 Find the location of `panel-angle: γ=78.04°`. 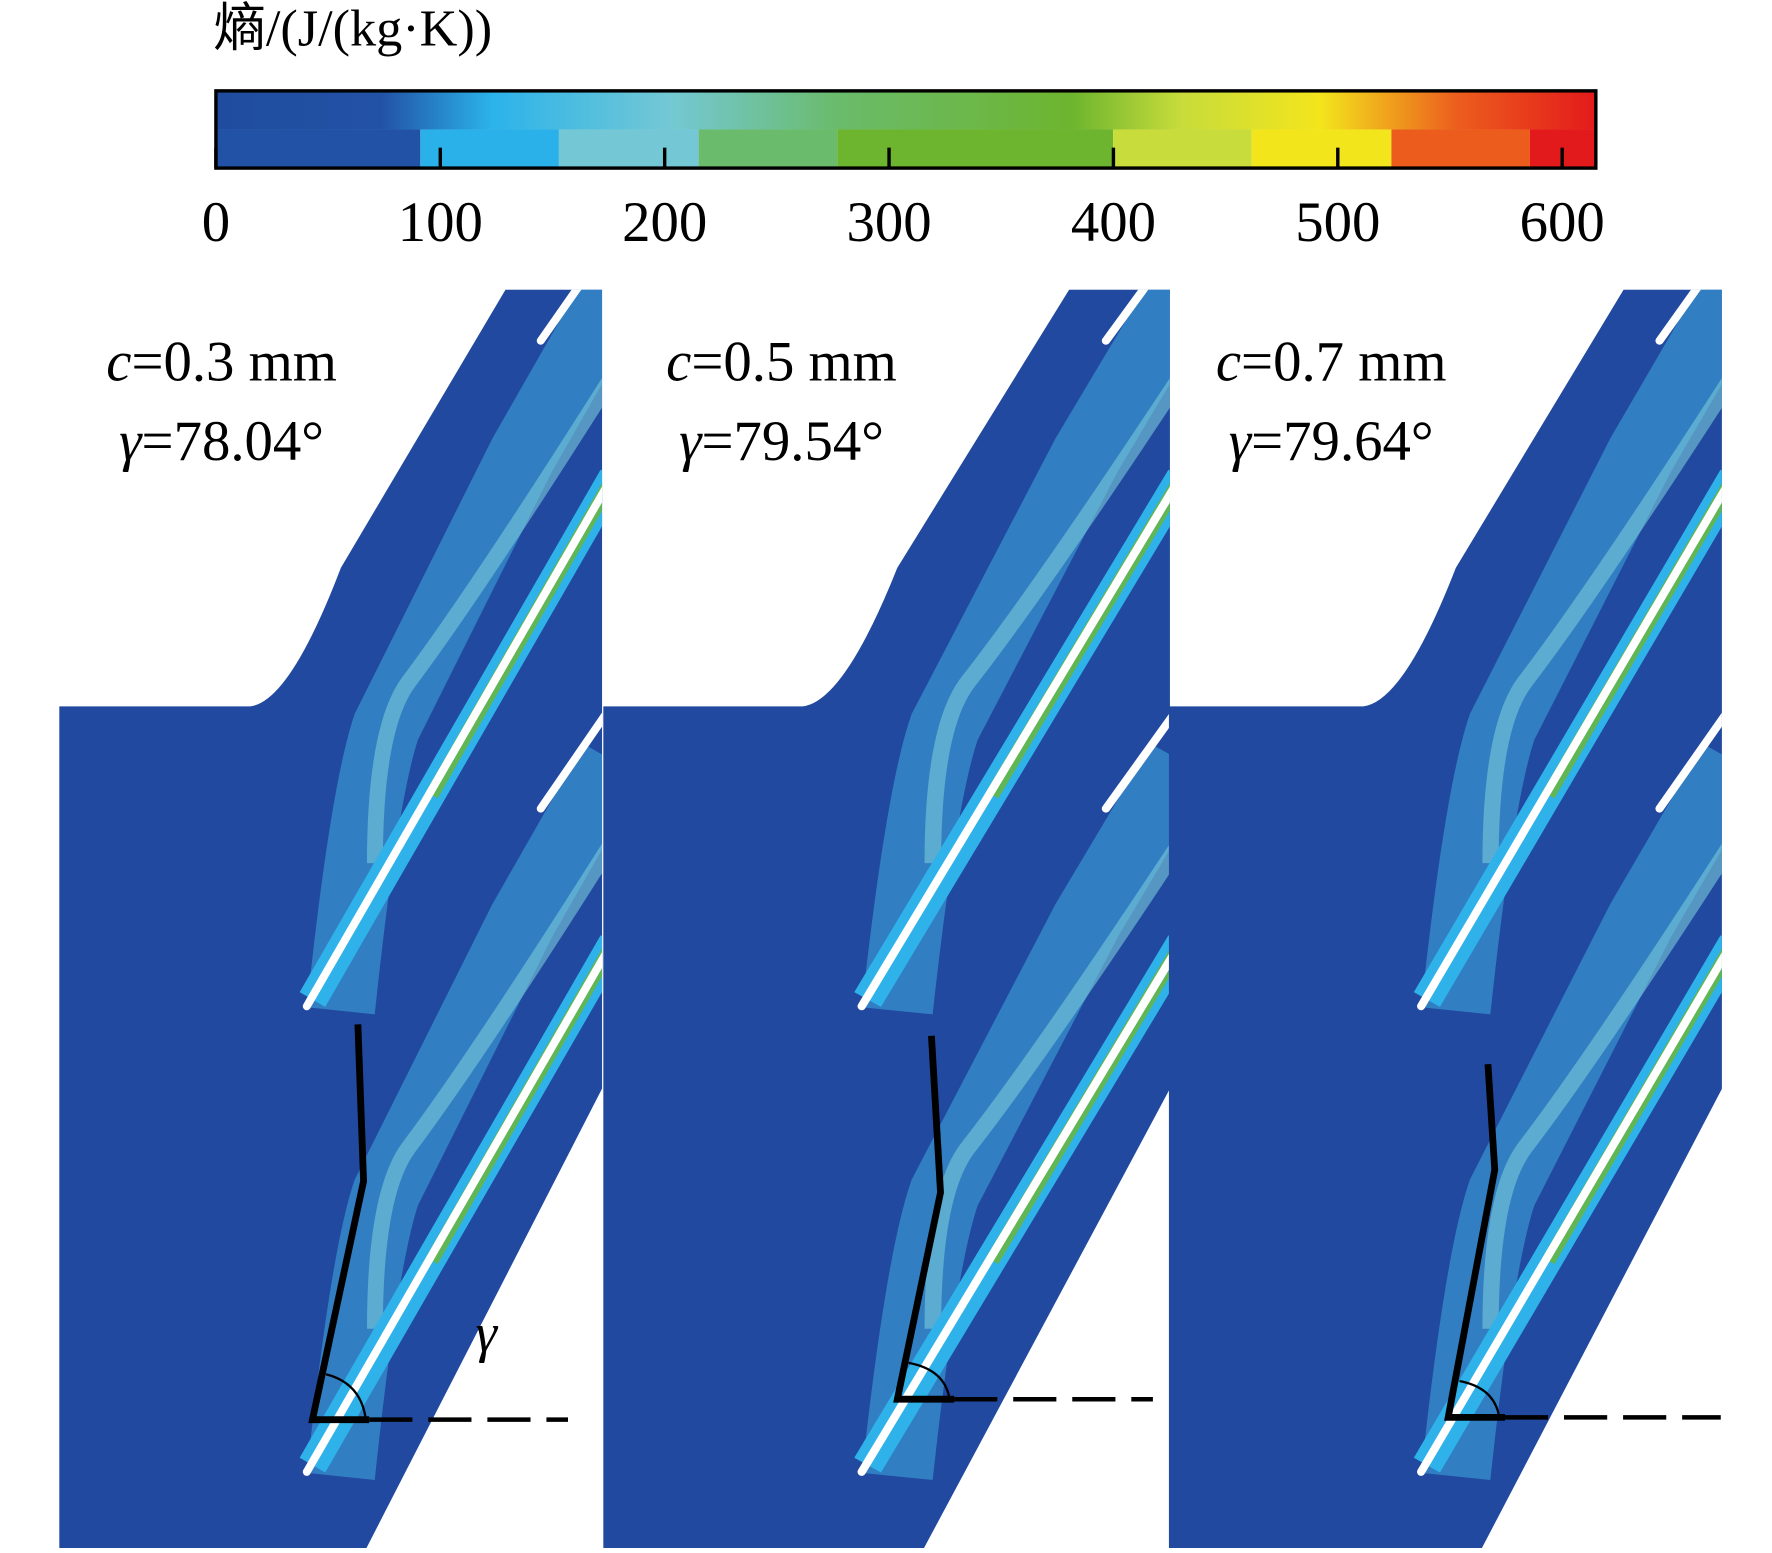

panel-angle: γ=78.04° is located at coordinates (221, 441).